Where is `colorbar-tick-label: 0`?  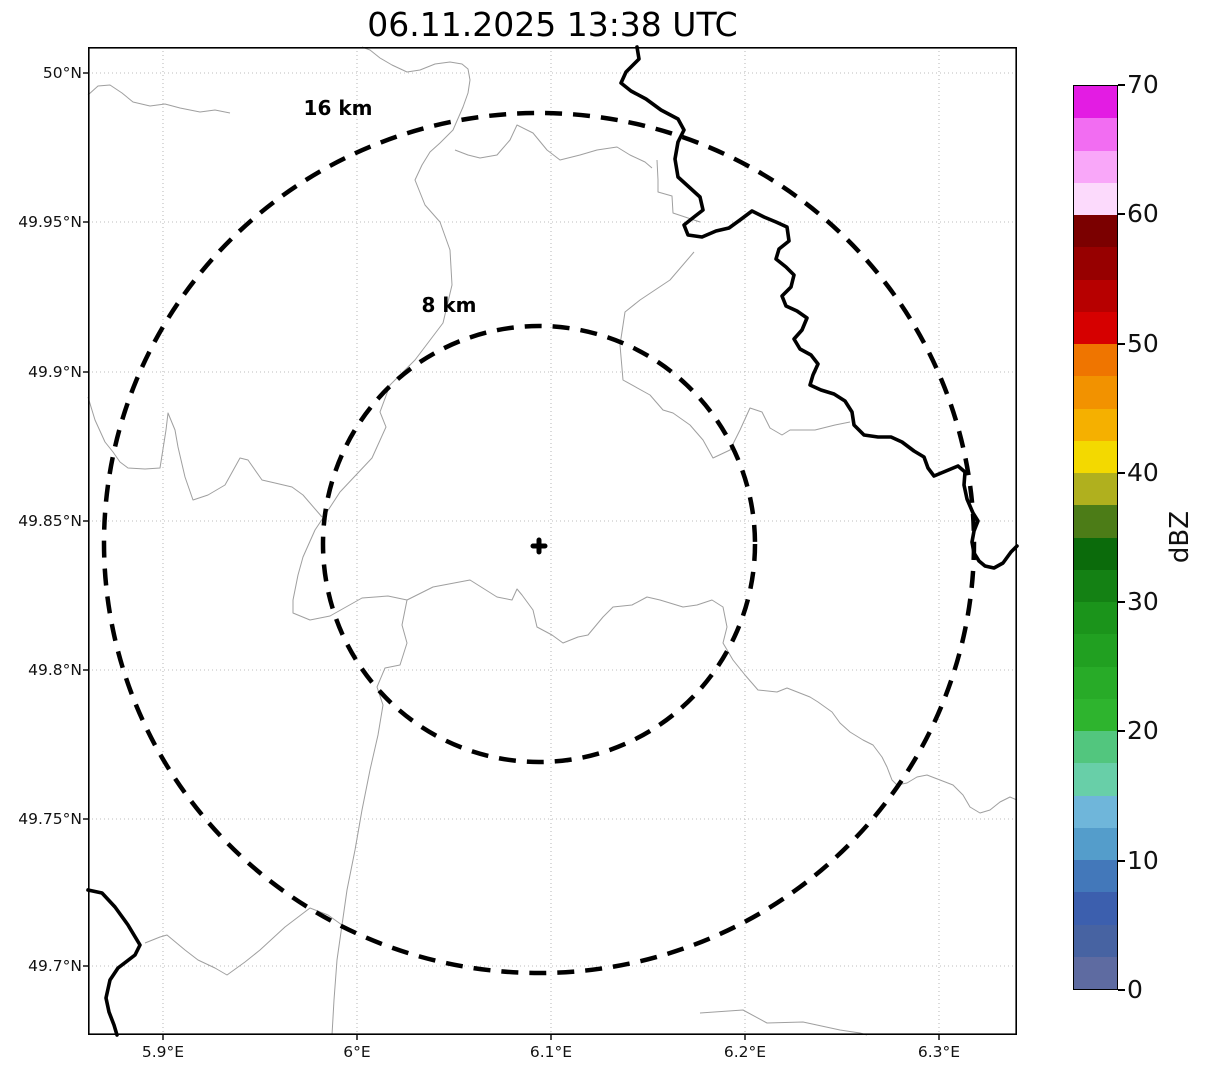 colorbar-tick-label: 0 is located at coordinates (1135, 989).